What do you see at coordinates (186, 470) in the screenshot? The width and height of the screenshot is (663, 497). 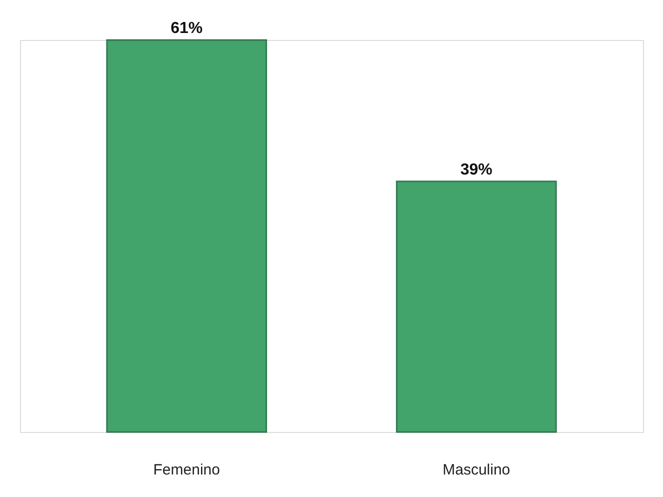 I see `x-tick-label: Femenino` at bounding box center [186, 470].